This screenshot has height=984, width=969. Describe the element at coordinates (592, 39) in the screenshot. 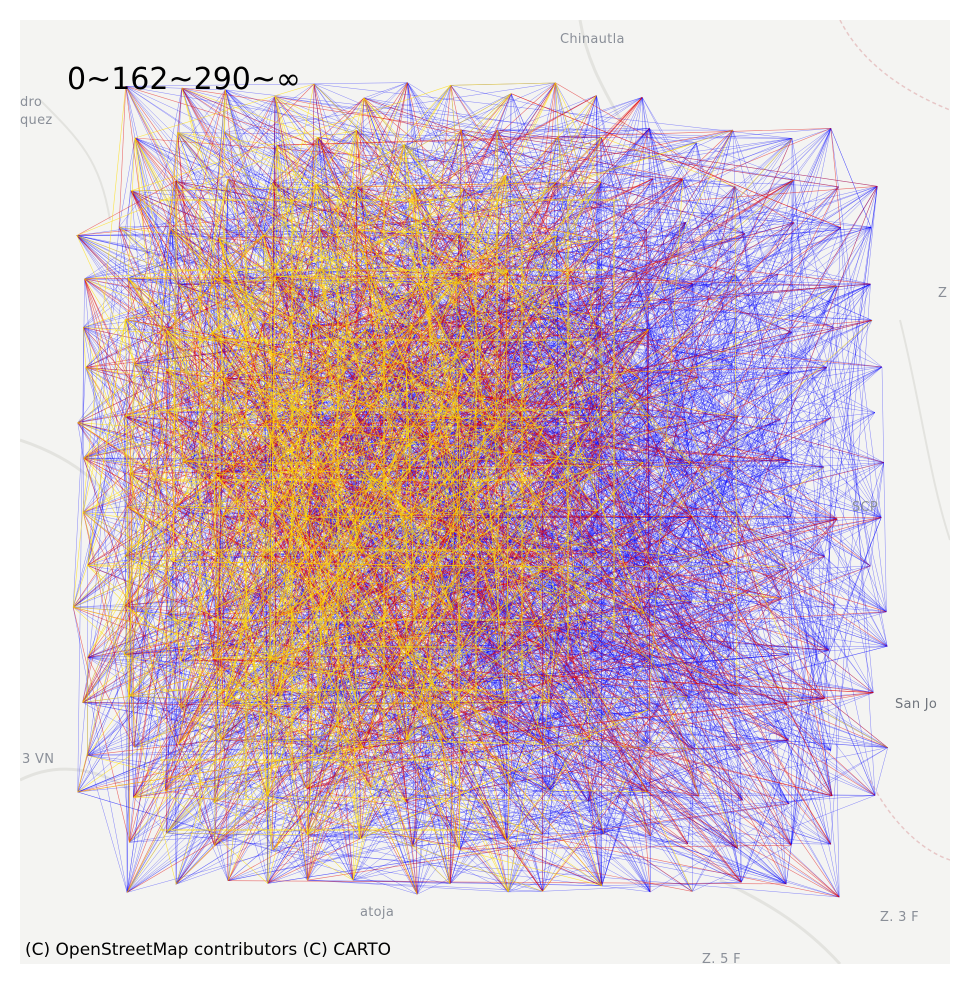

I see `place-label-chinautla: Chinautla` at that location.